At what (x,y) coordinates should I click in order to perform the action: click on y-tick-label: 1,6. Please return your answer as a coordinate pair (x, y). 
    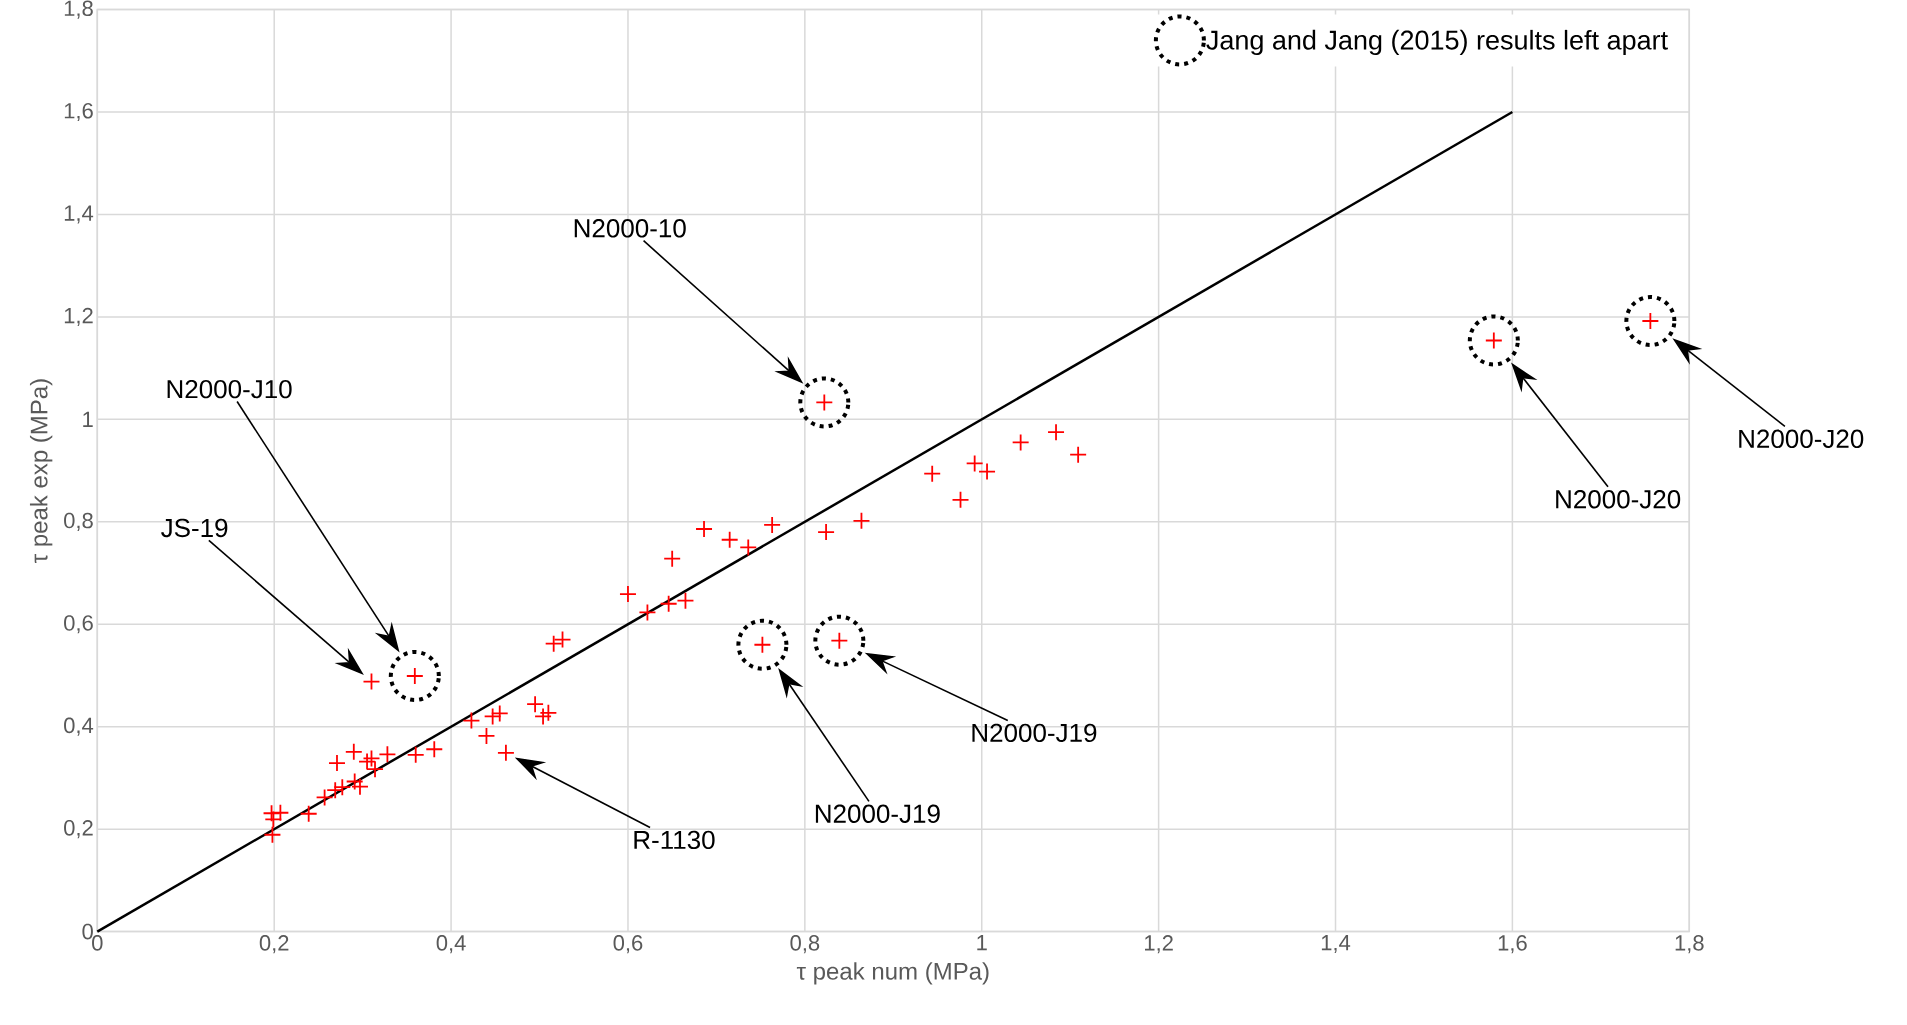
    Looking at the image, I should click on (78, 112).